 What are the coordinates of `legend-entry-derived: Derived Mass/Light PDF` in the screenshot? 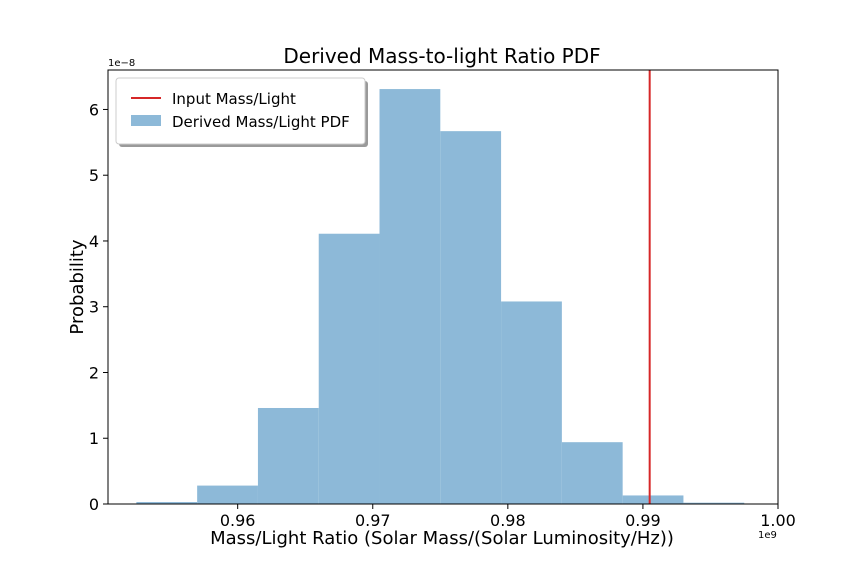 It's located at (261, 122).